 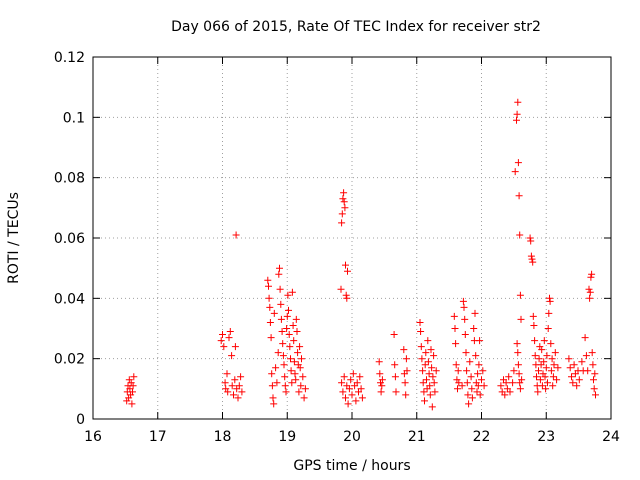 What do you see at coordinates (14, 238) in the screenshot?
I see `y-axis-label: ROTI / TECUs` at bounding box center [14, 238].